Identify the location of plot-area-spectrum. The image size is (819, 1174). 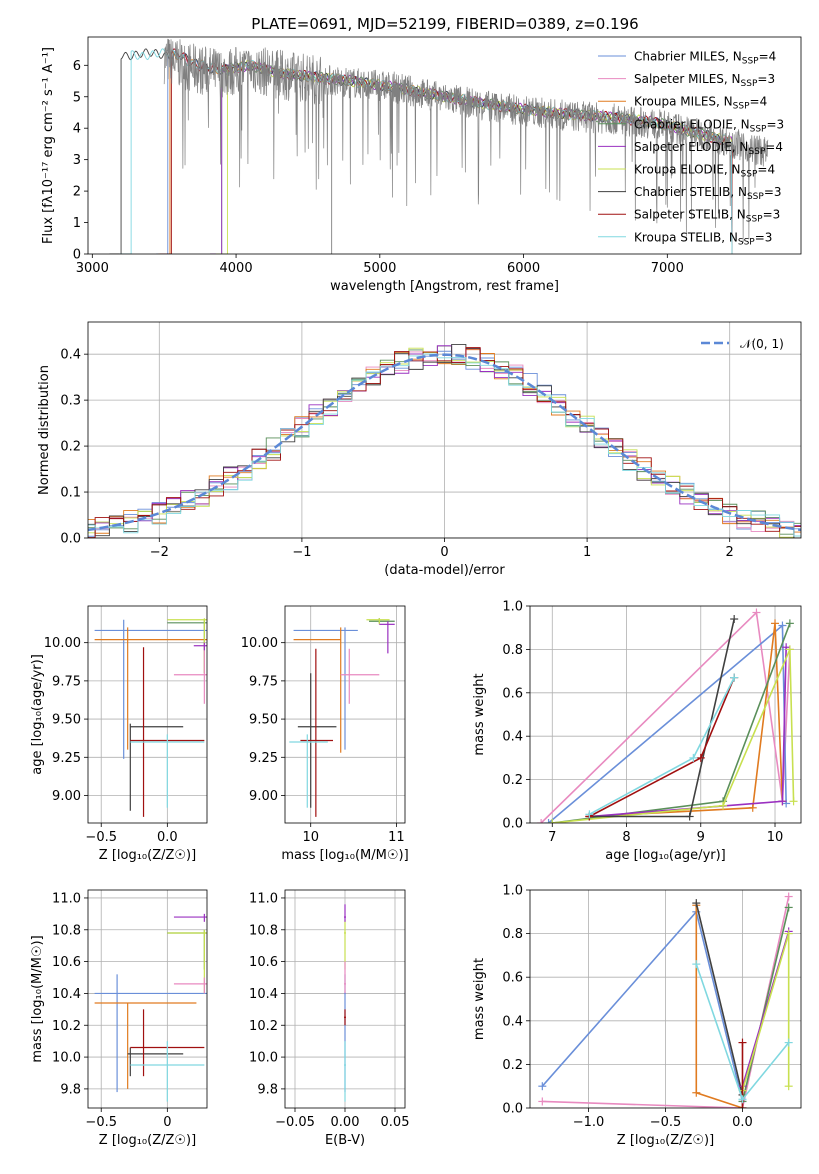
(439, 146).